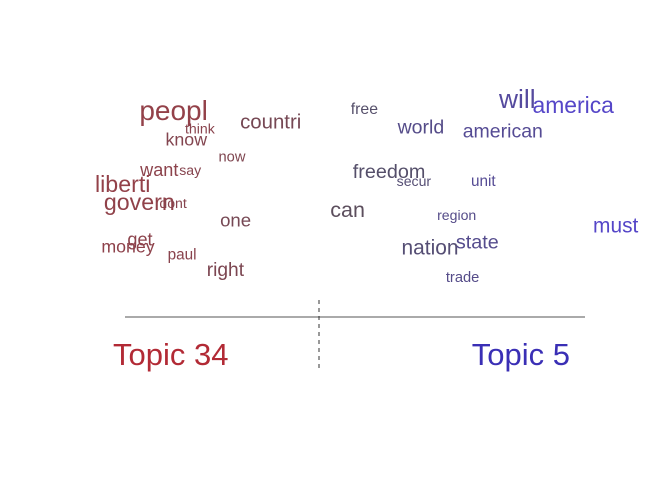 Image resolution: width=672 pixels, height=480 pixels. Describe the element at coordinates (521, 354) in the screenshot. I see `topic-right-label: Topic 5` at that location.